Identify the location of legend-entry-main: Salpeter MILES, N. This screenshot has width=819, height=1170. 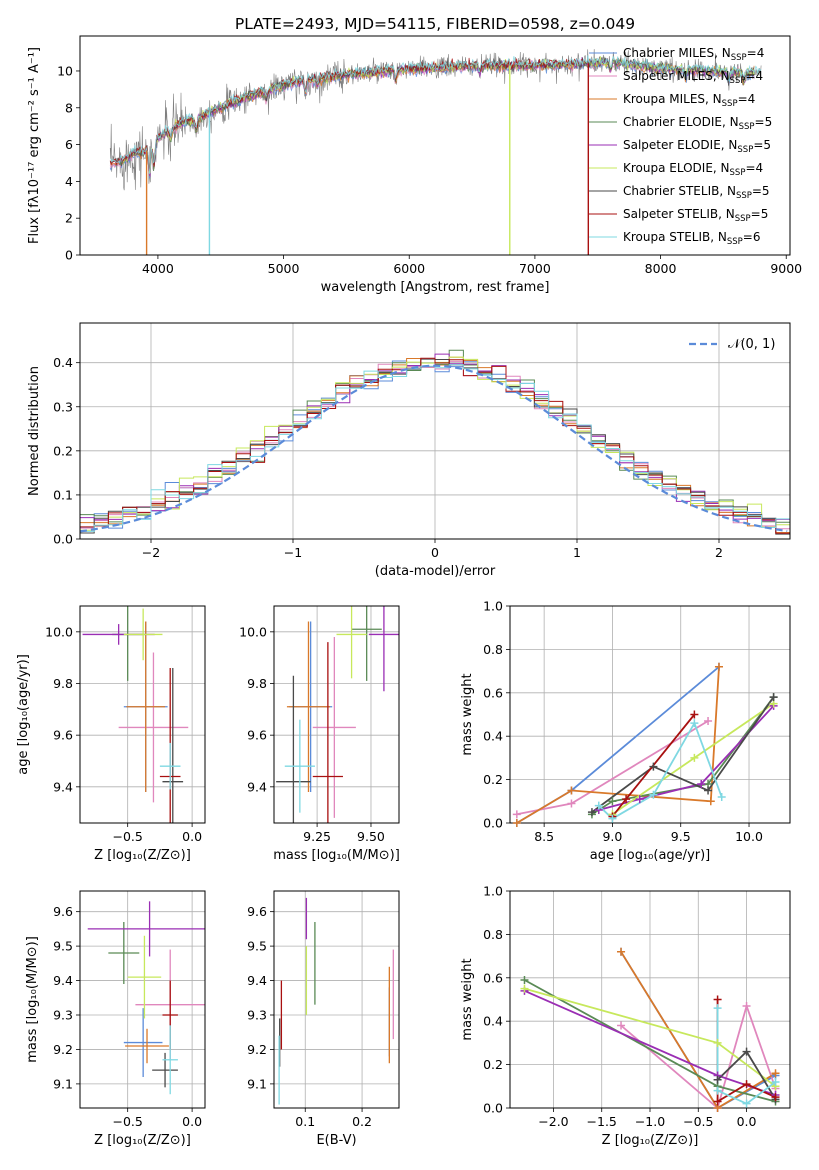
(676, 76).